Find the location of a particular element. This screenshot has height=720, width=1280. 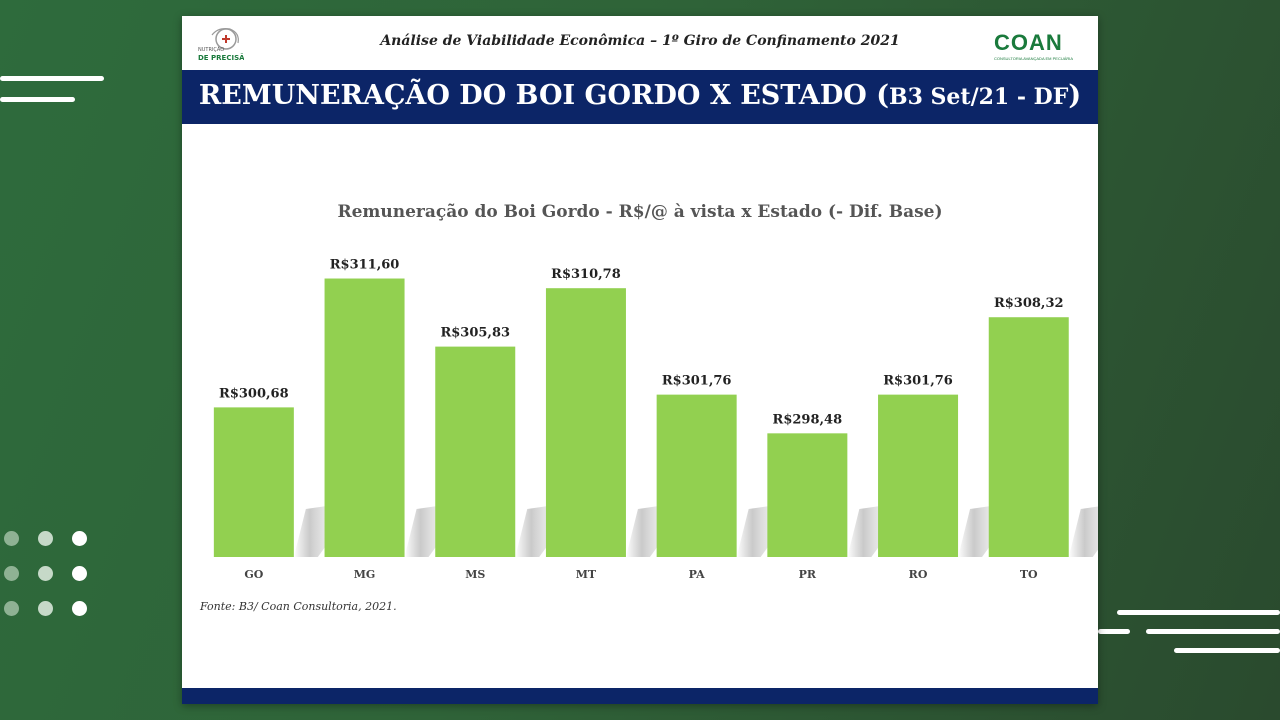

slide-title-paren-close: ) is located at coordinates (1075, 95).